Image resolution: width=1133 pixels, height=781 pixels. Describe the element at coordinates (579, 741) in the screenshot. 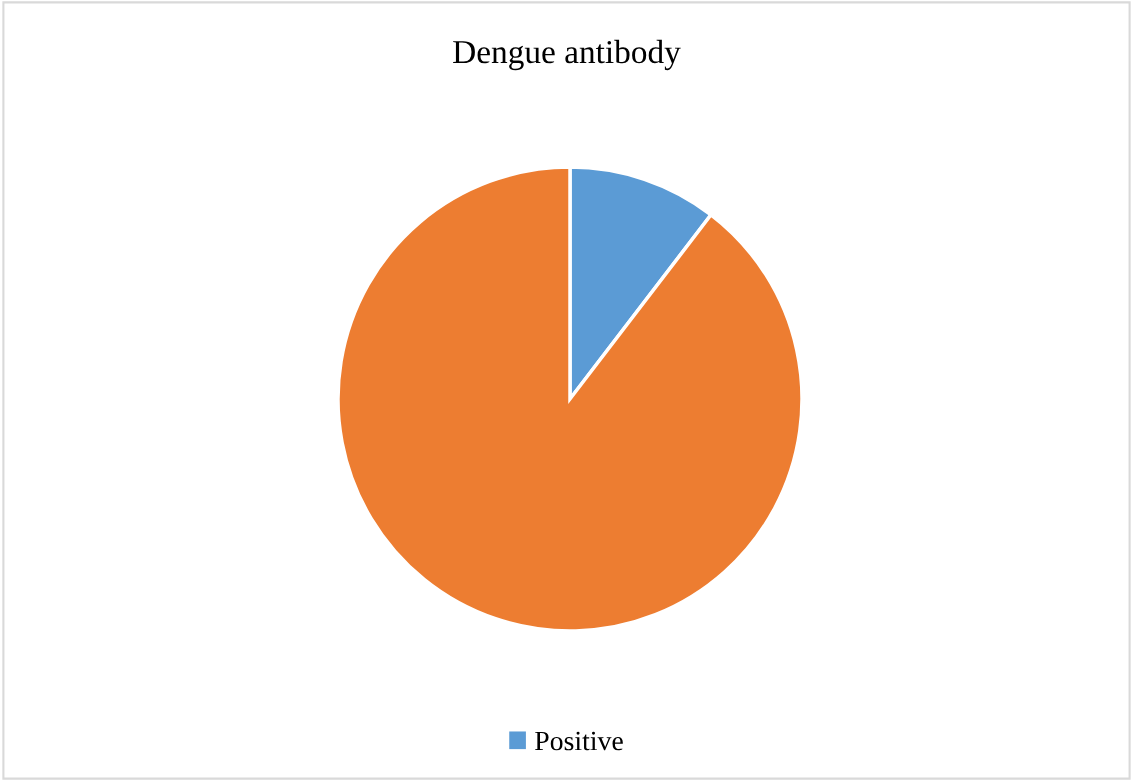

I see `legend-label: Positive` at that location.